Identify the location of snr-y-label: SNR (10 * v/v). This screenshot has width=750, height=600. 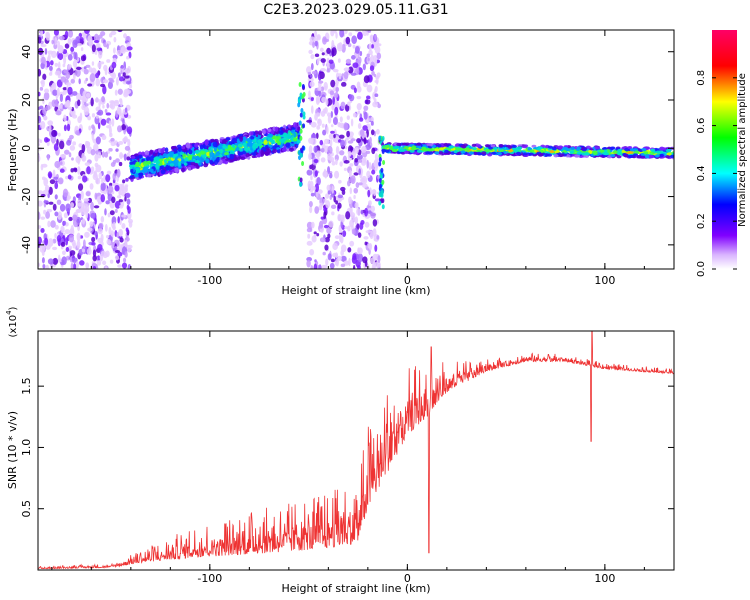
(12, 450).